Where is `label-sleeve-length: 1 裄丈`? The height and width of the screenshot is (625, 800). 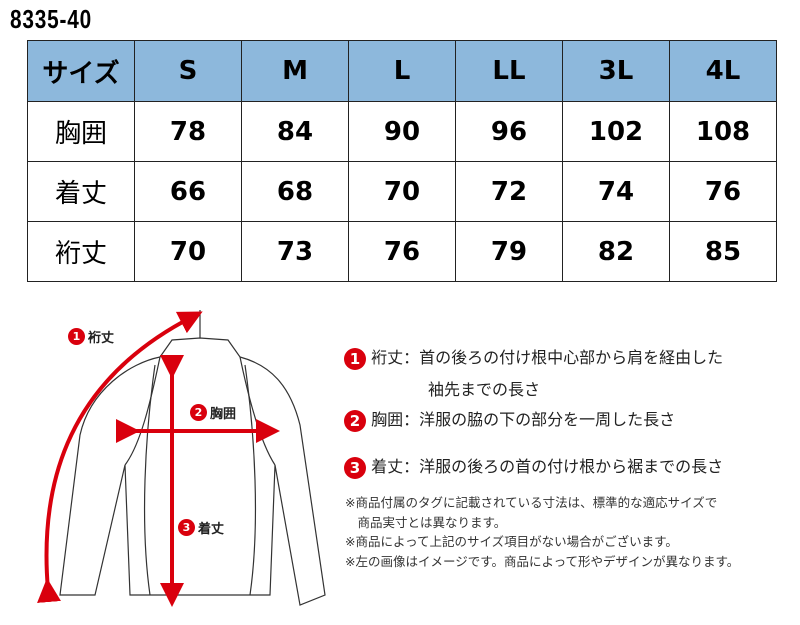
label-sleeve-length: 1 裄丈 is located at coordinates (91, 336).